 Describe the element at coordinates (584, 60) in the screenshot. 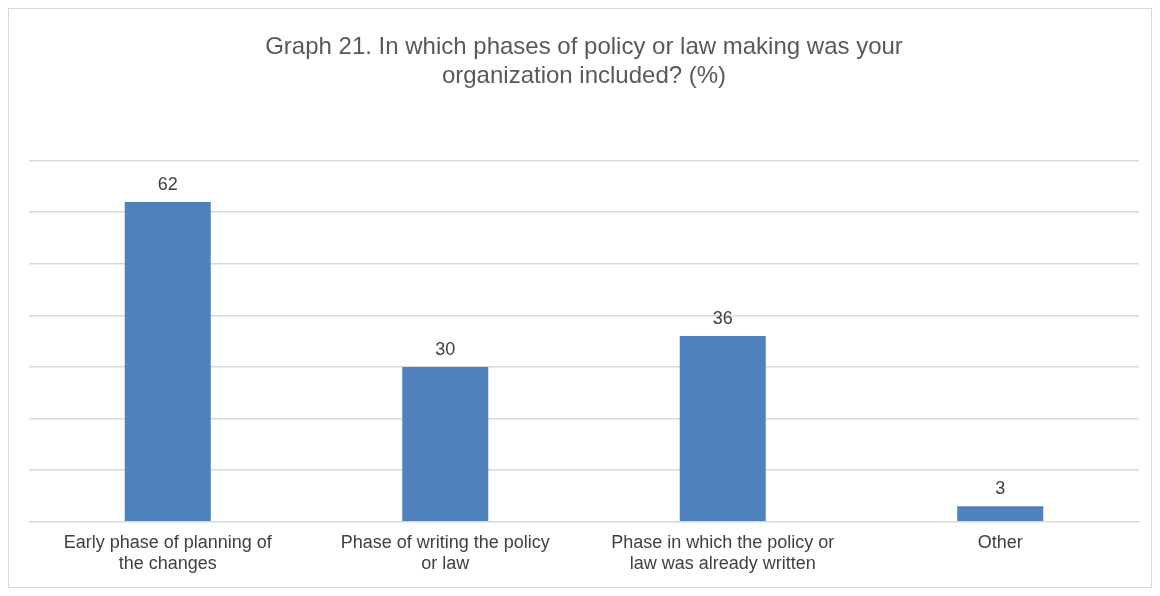

I see `chart-title: Graph 21. In which phases of policy or law making was your organization included? (%)` at that location.